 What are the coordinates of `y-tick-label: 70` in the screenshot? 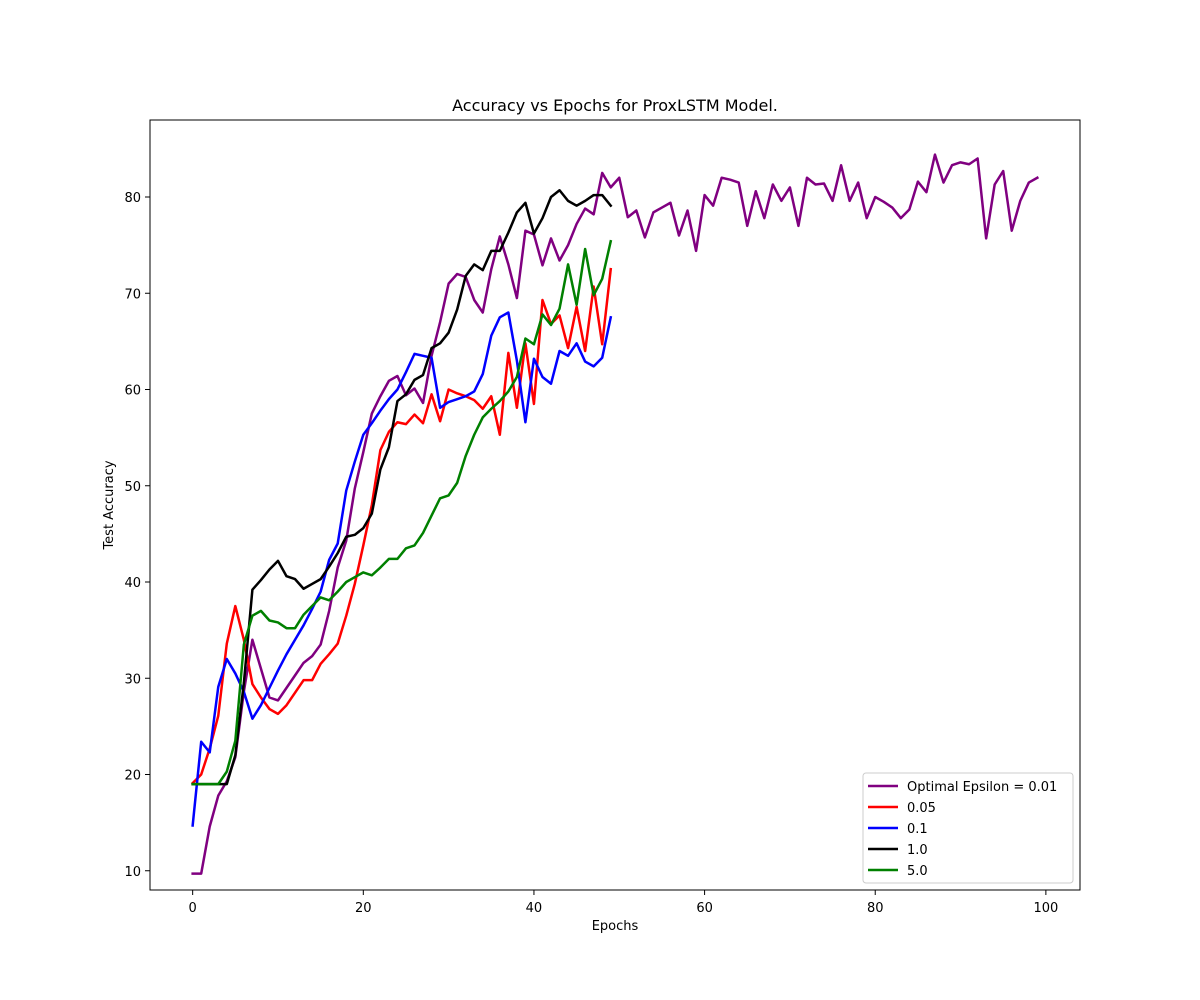 It's located at (132, 294).